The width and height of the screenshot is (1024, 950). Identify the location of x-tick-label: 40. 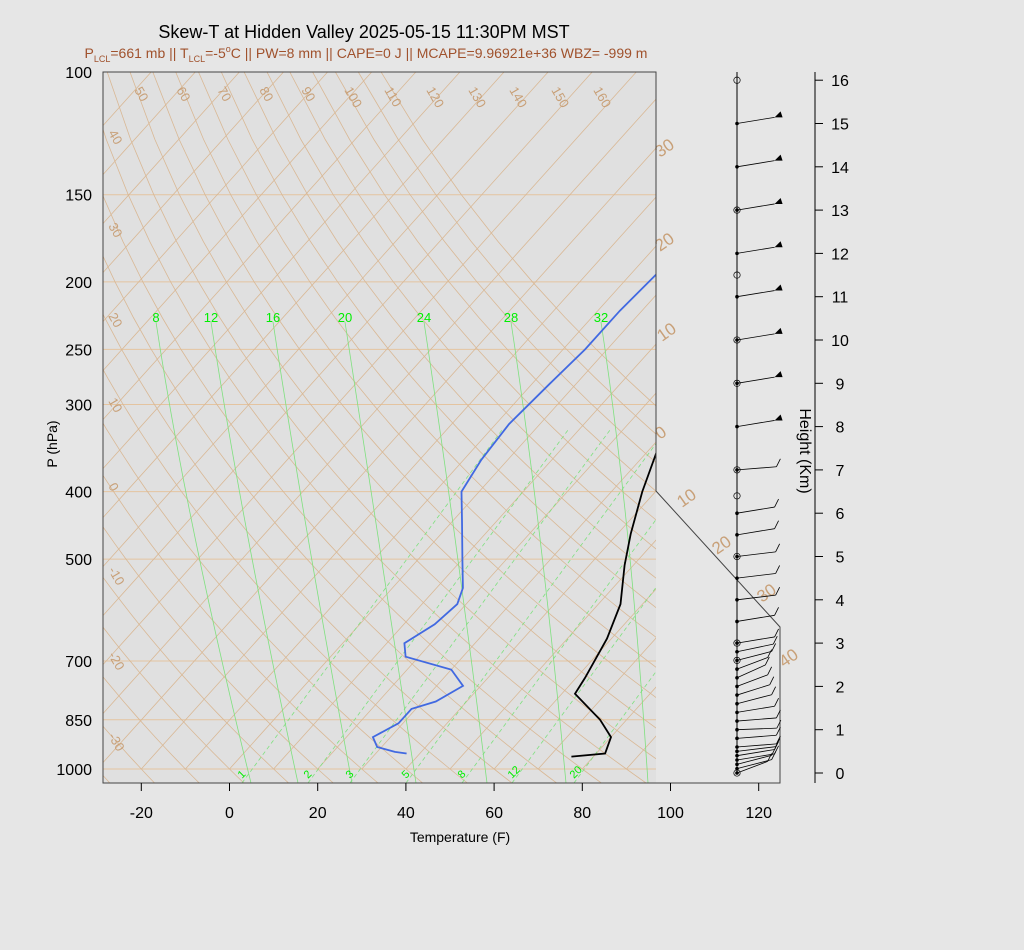
(406, 813).